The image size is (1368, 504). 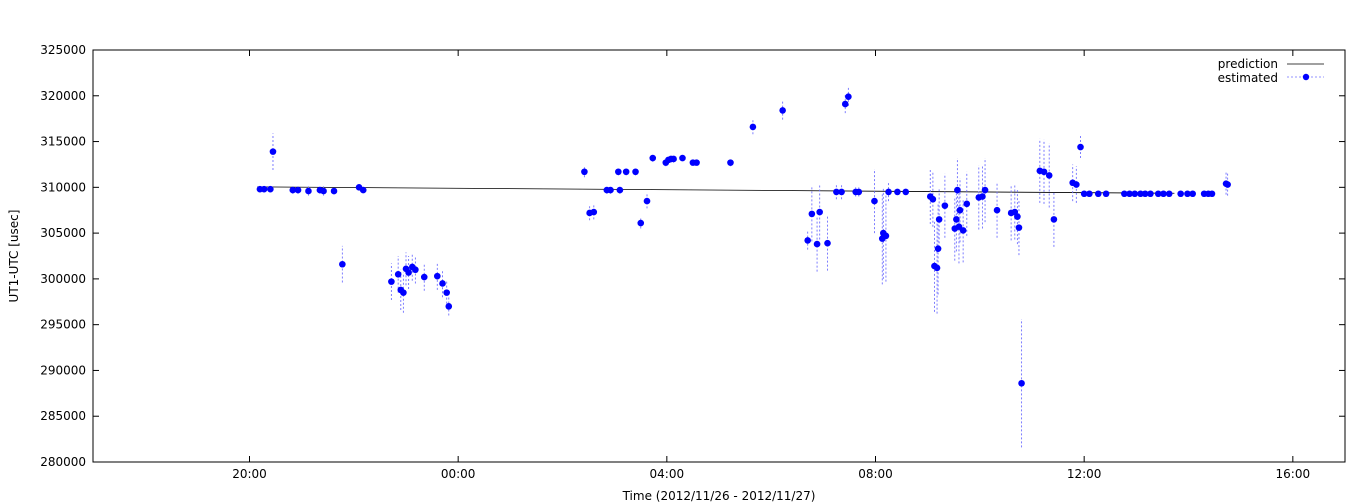 I want to click on x-tick-label: 20:00, so click(x=249, y=474).